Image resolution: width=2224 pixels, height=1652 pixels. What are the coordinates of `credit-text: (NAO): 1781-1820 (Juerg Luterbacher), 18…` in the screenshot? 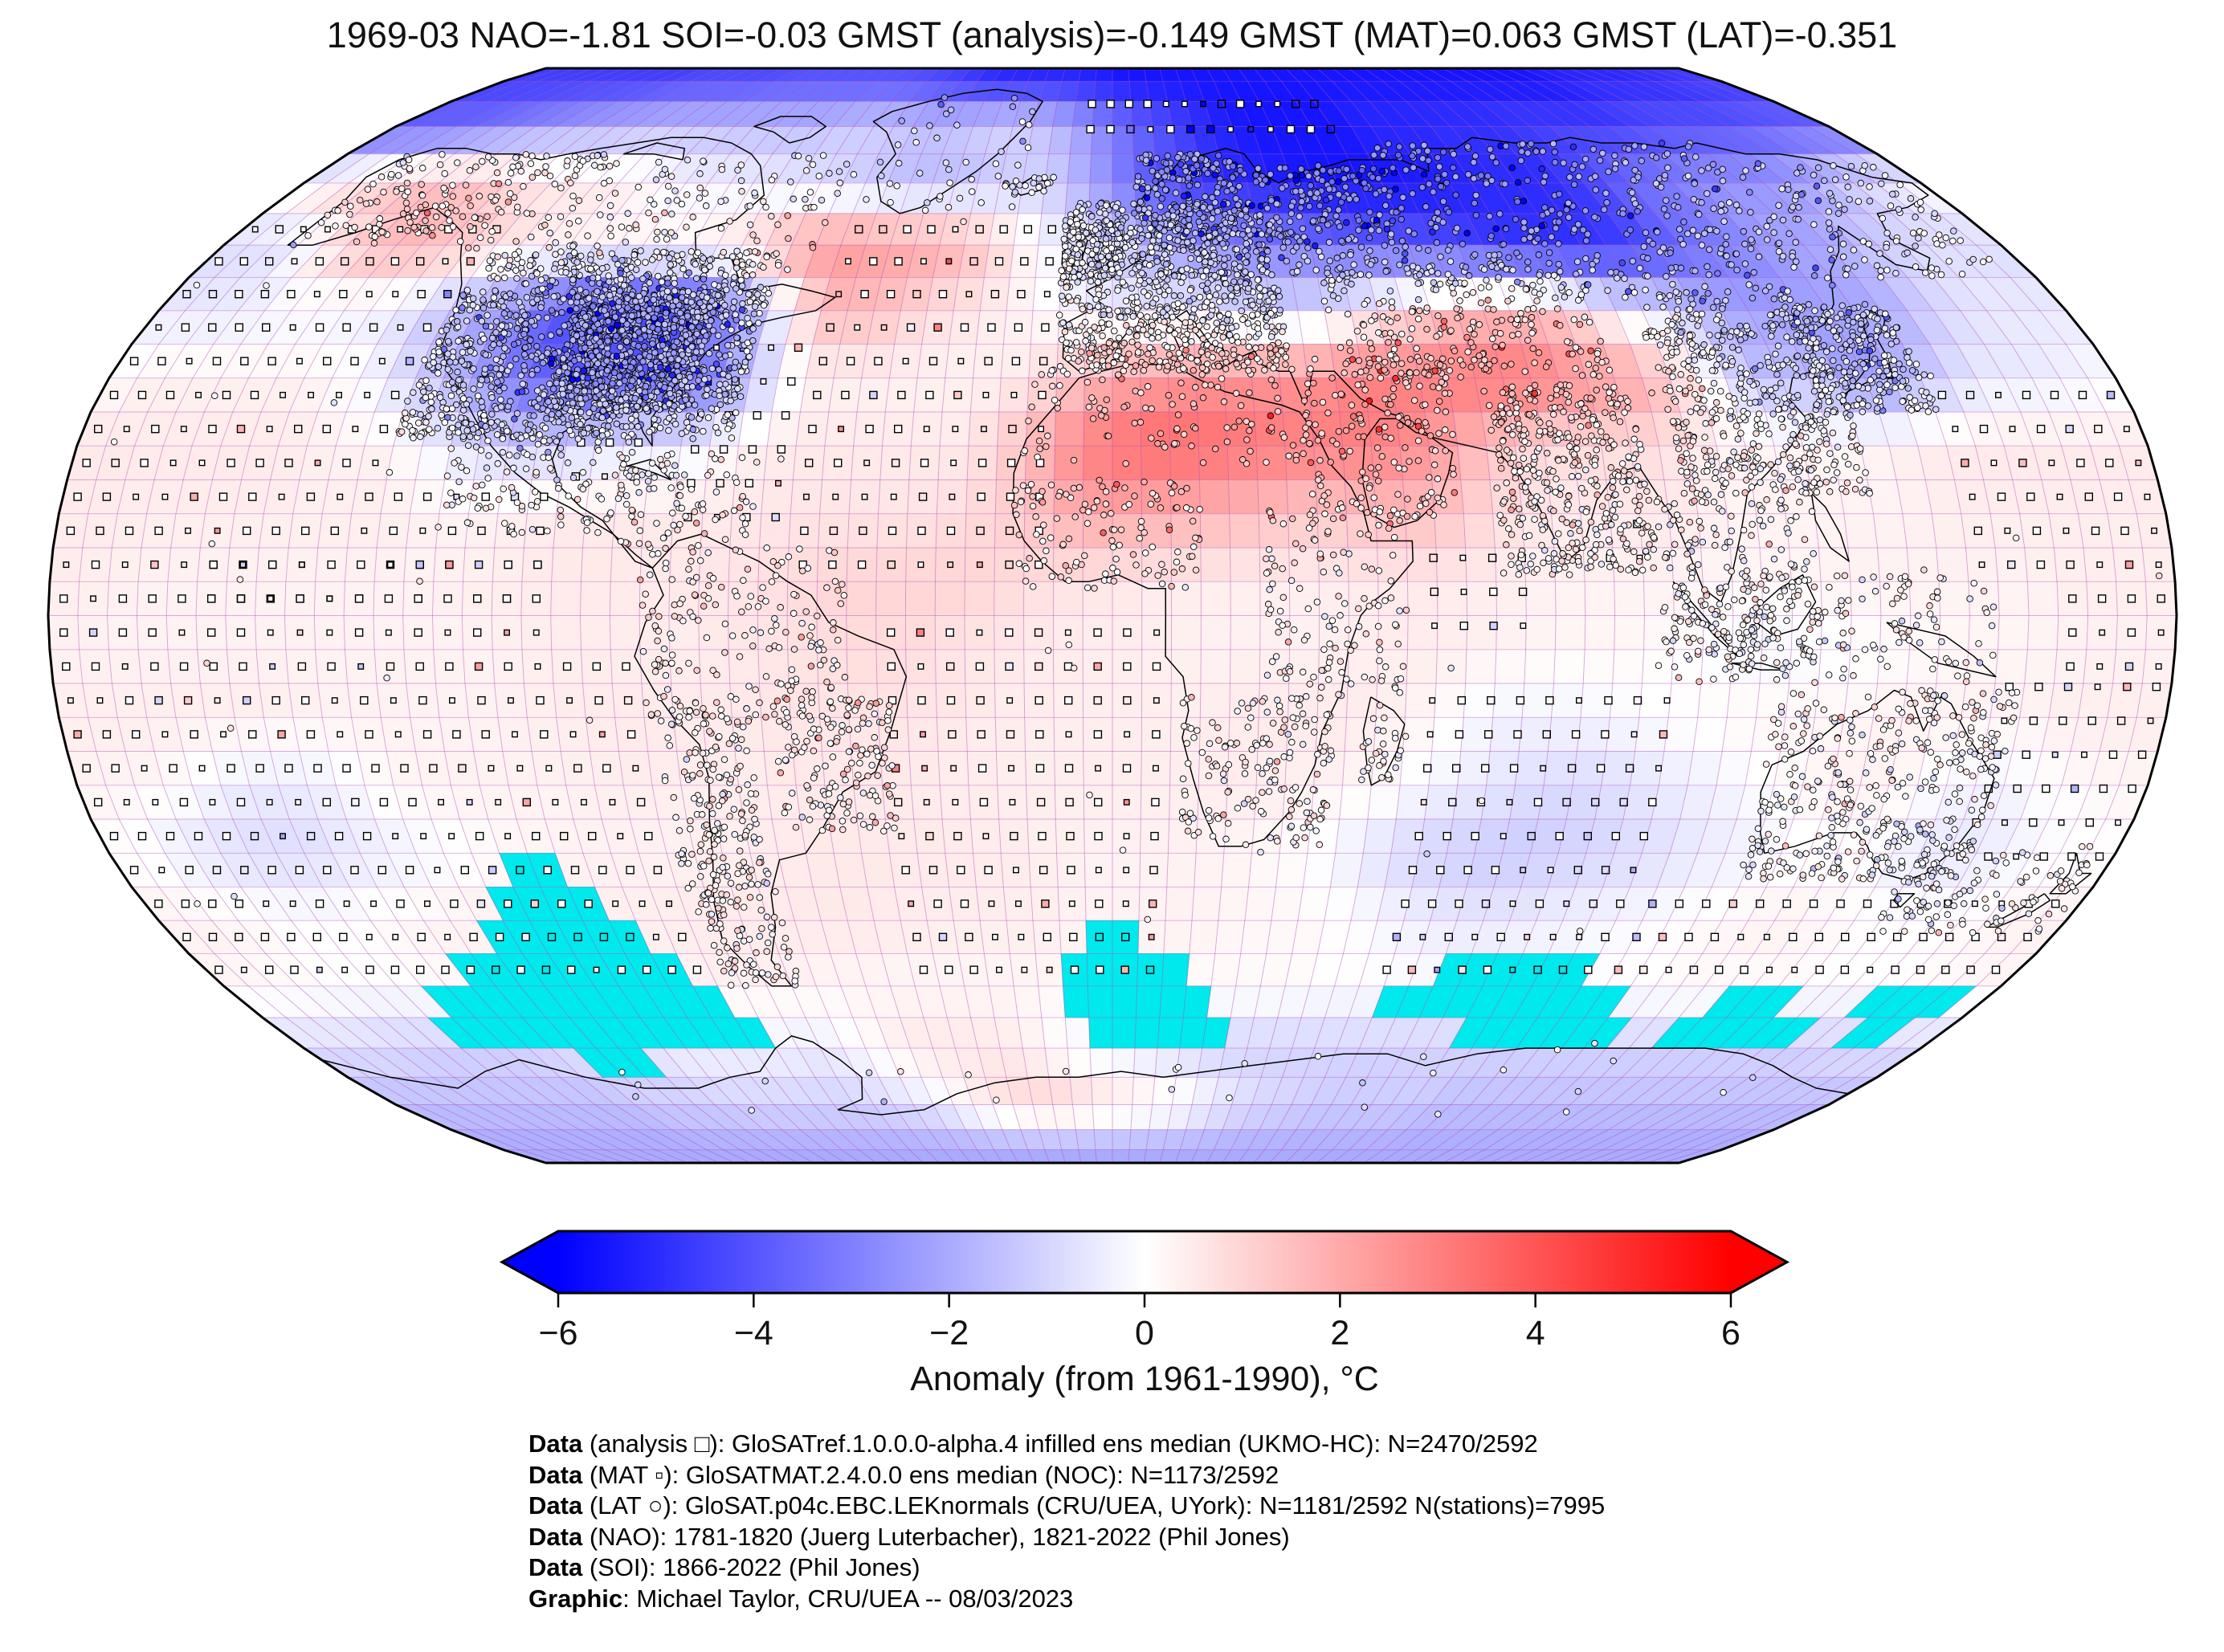 It's located at (936, 1536).